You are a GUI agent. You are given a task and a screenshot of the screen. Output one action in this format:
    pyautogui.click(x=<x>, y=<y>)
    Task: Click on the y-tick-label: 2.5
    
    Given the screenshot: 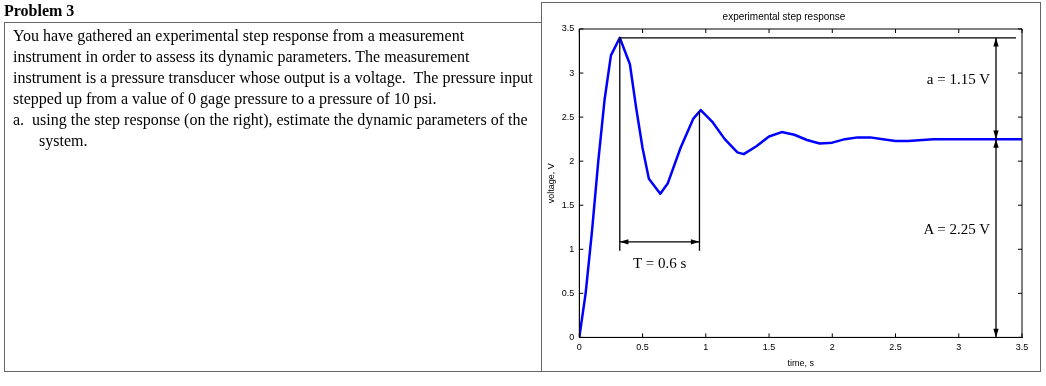 What is the action you would take?
    pyautogui.click(x=568, y=116)
    